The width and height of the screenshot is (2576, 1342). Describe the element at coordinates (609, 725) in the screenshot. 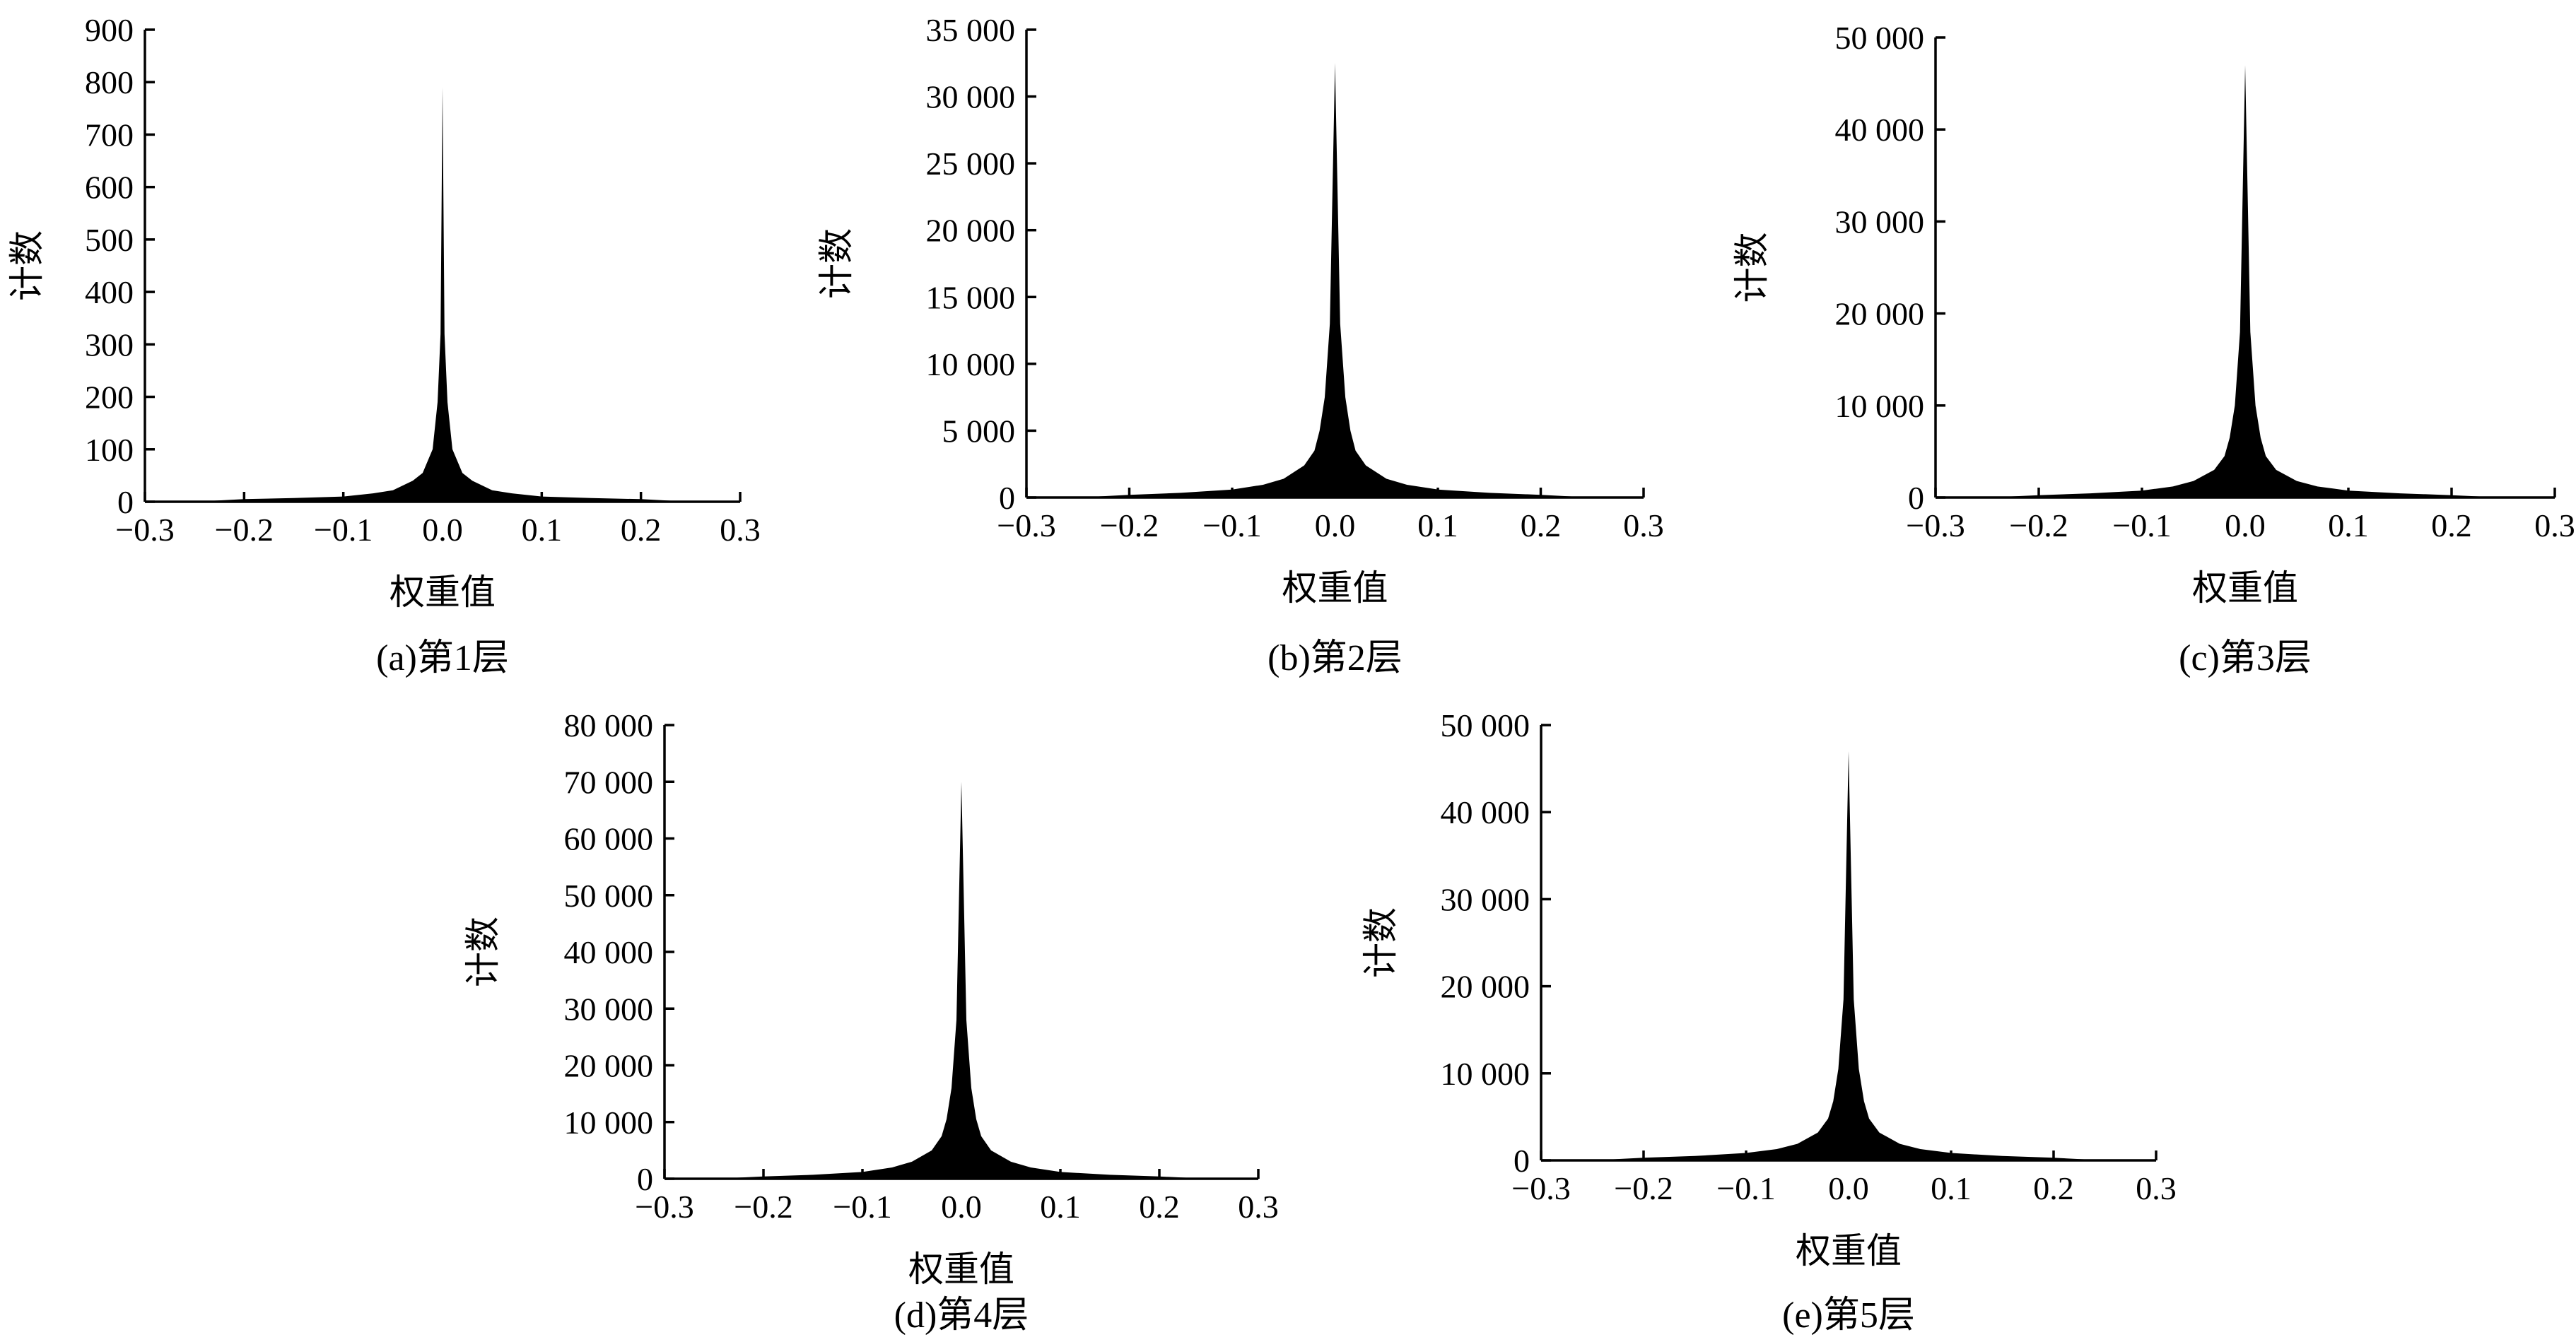

I see `y-tick-label: 80 000` at that location.